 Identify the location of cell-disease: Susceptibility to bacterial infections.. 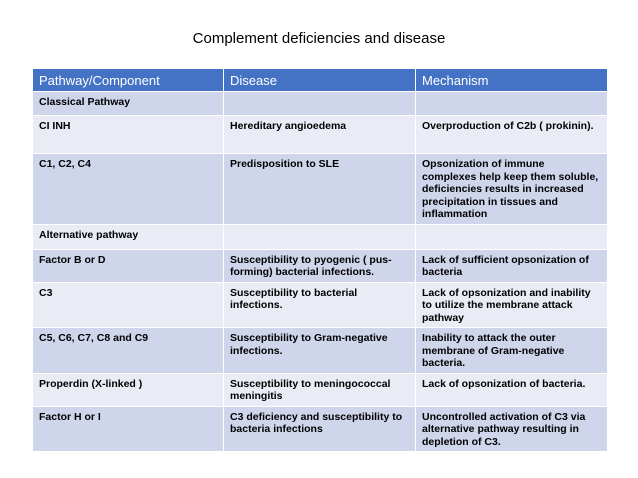
(319, 304).